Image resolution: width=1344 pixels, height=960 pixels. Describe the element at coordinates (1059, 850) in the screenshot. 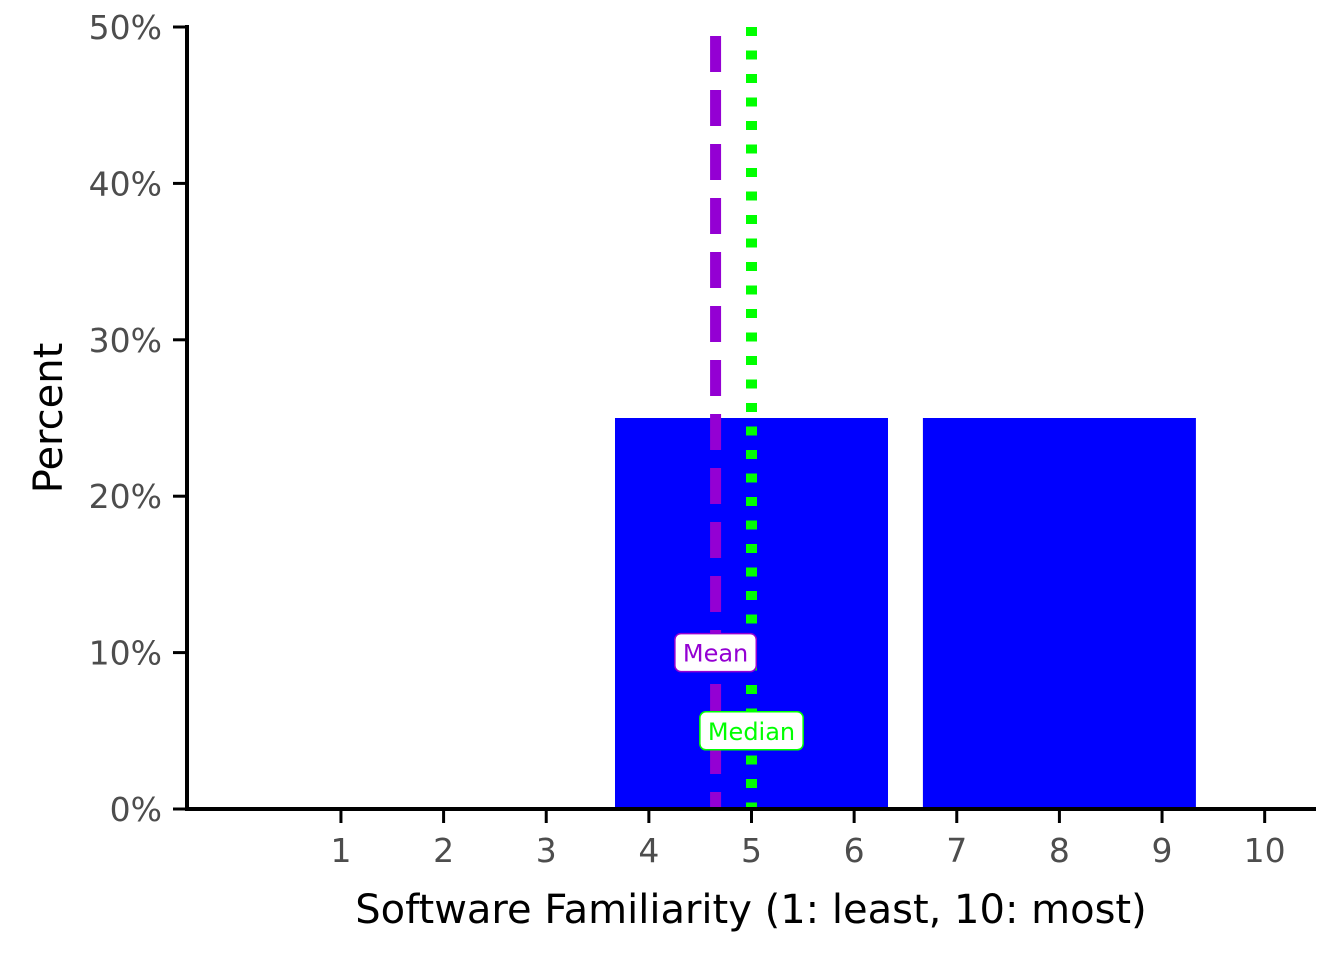

I see `x-tick-label: 8` at that location.